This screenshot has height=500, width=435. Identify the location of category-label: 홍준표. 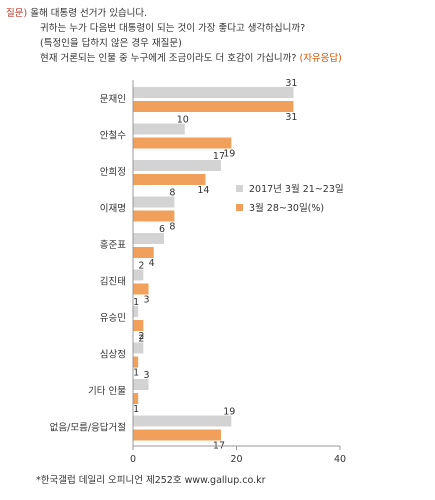
(113, 245).